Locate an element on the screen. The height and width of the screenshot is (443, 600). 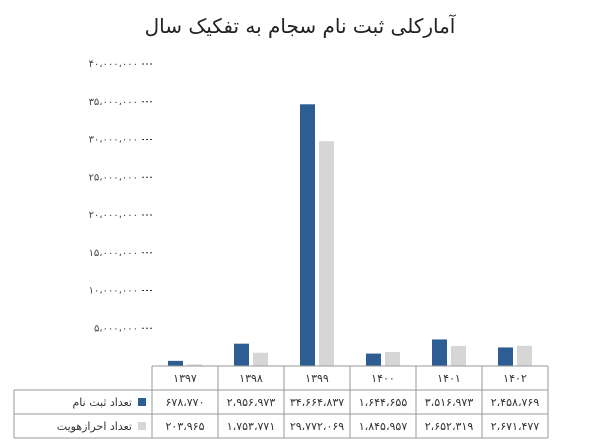
category-label: ۱۳۹۷ is located at coordinates (185, 378).